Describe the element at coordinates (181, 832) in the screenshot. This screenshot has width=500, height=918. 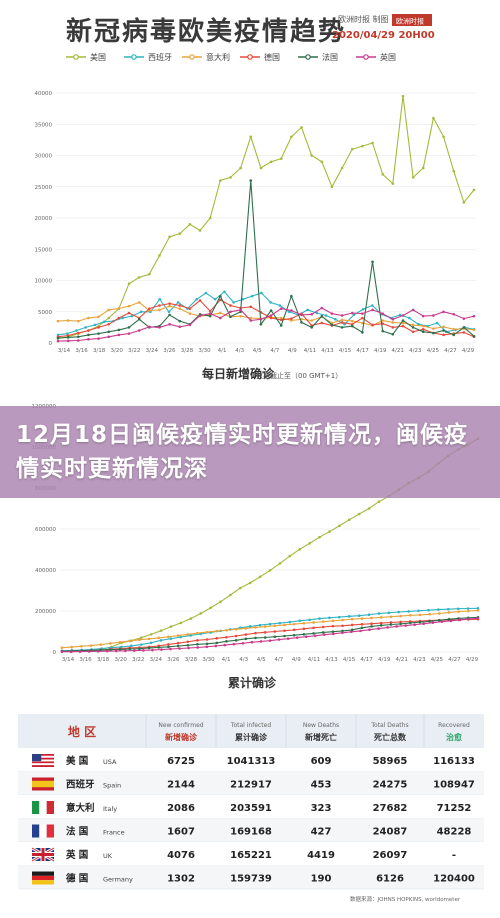
I see `cell-value: 1607` at that location.